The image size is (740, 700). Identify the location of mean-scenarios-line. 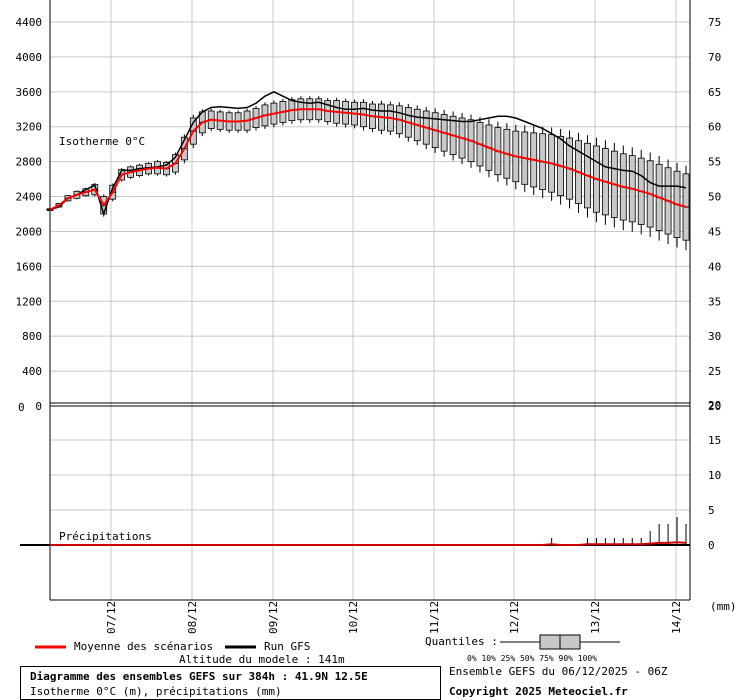
(368, 159).